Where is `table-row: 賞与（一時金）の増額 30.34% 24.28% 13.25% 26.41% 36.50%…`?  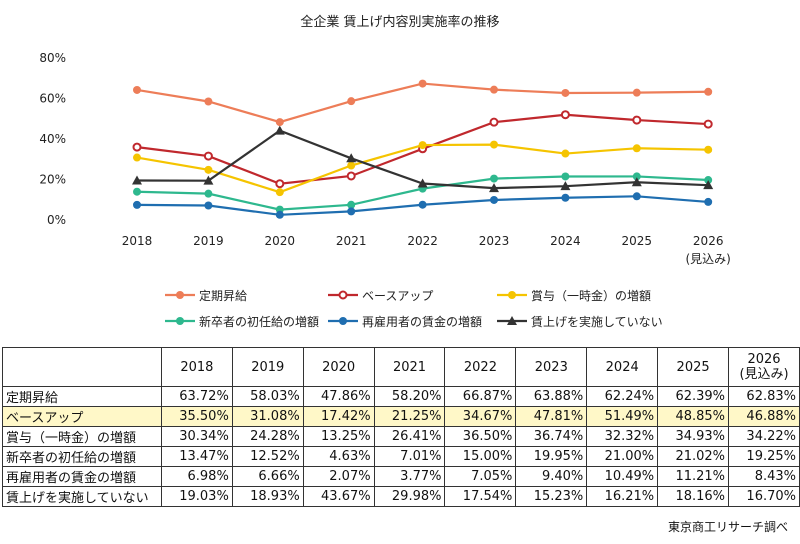
table-row: 賞与（一時金）の増額 30.34% 24.28% 13.25% 26.41% 36.50%… is located at coordinates (401, 436).